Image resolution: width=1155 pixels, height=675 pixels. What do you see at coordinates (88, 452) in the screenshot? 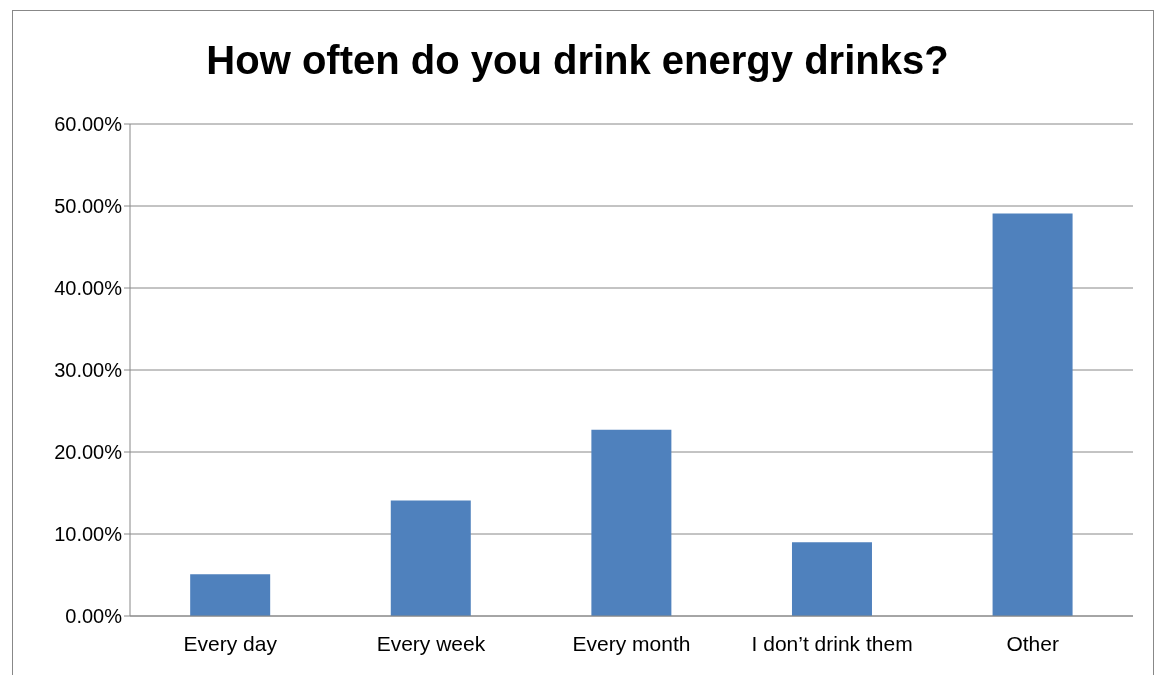
I see `y-tick-label: 20.00%` at bounding box center [88, 452].